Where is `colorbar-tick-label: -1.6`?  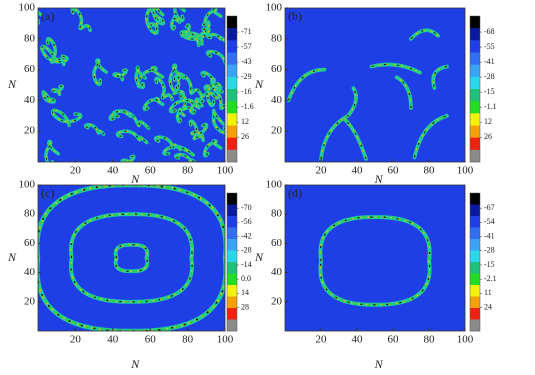
colorbar-tick-label: -1.6 is located at coordinates (247, 106).